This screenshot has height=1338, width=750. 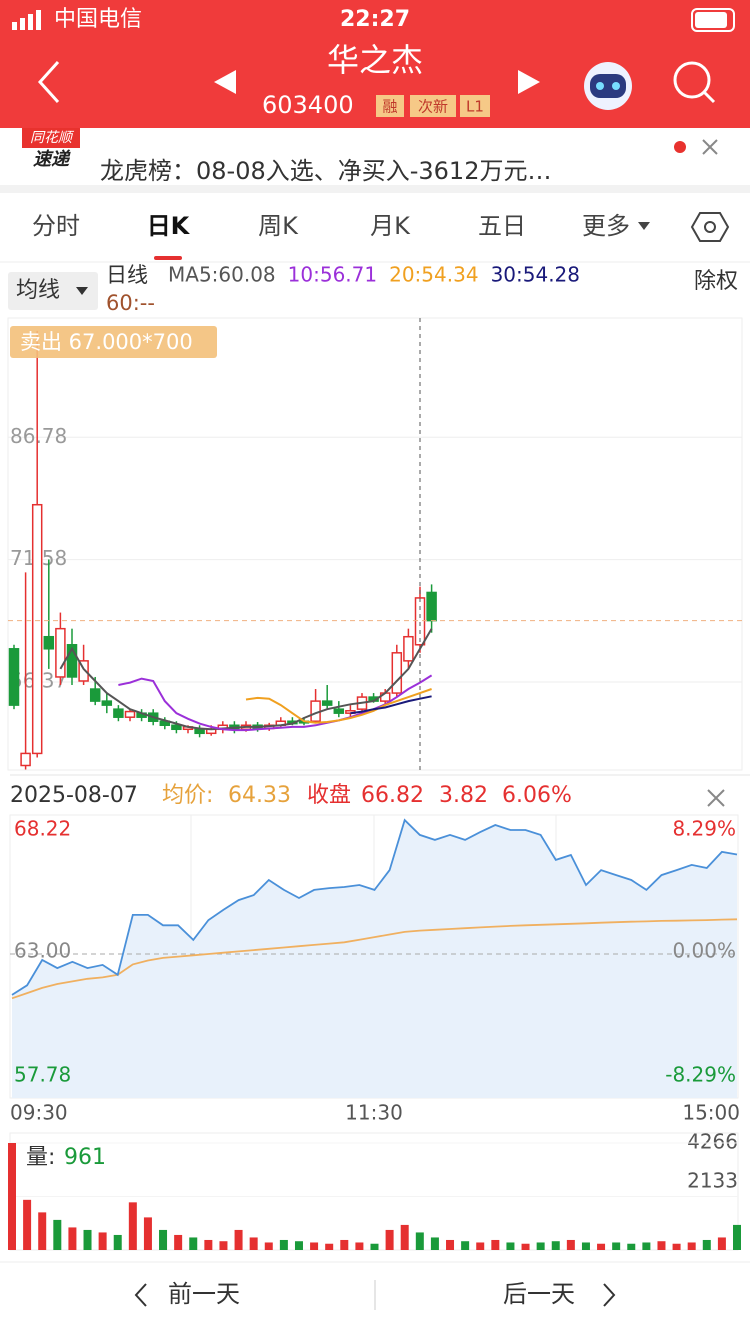 I want to click on avg-line, so click(x=374, y=959).